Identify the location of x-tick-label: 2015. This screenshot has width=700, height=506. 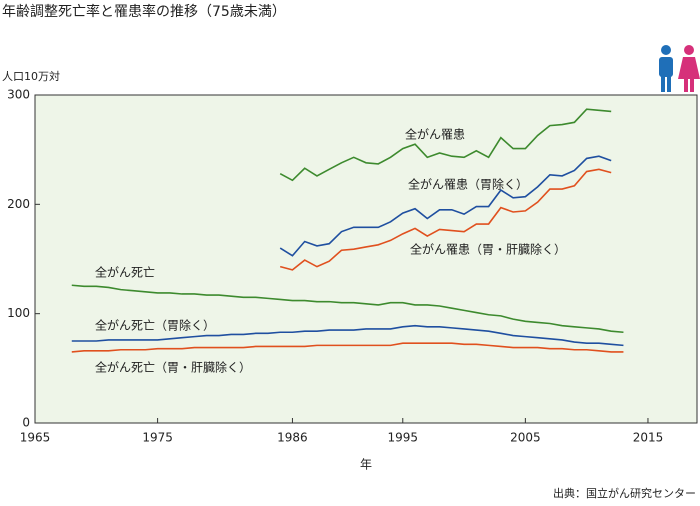
(648, 438).